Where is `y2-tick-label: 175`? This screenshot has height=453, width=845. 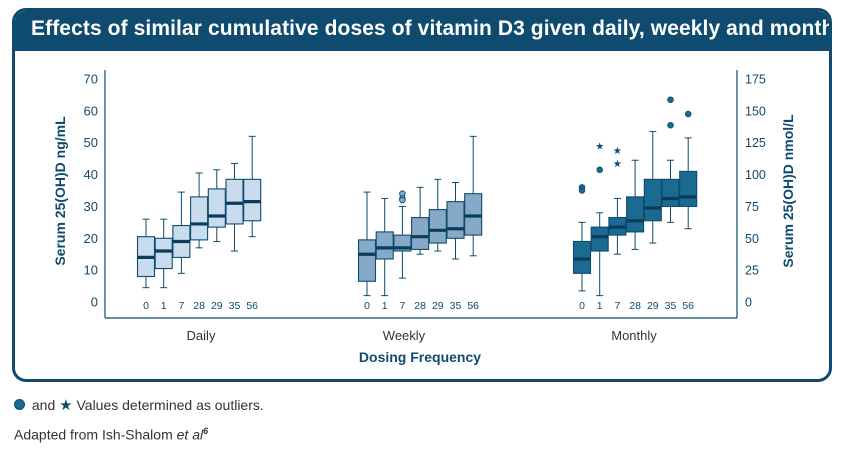
y2-tick-label: 175 is located at coordinates (755, 80).